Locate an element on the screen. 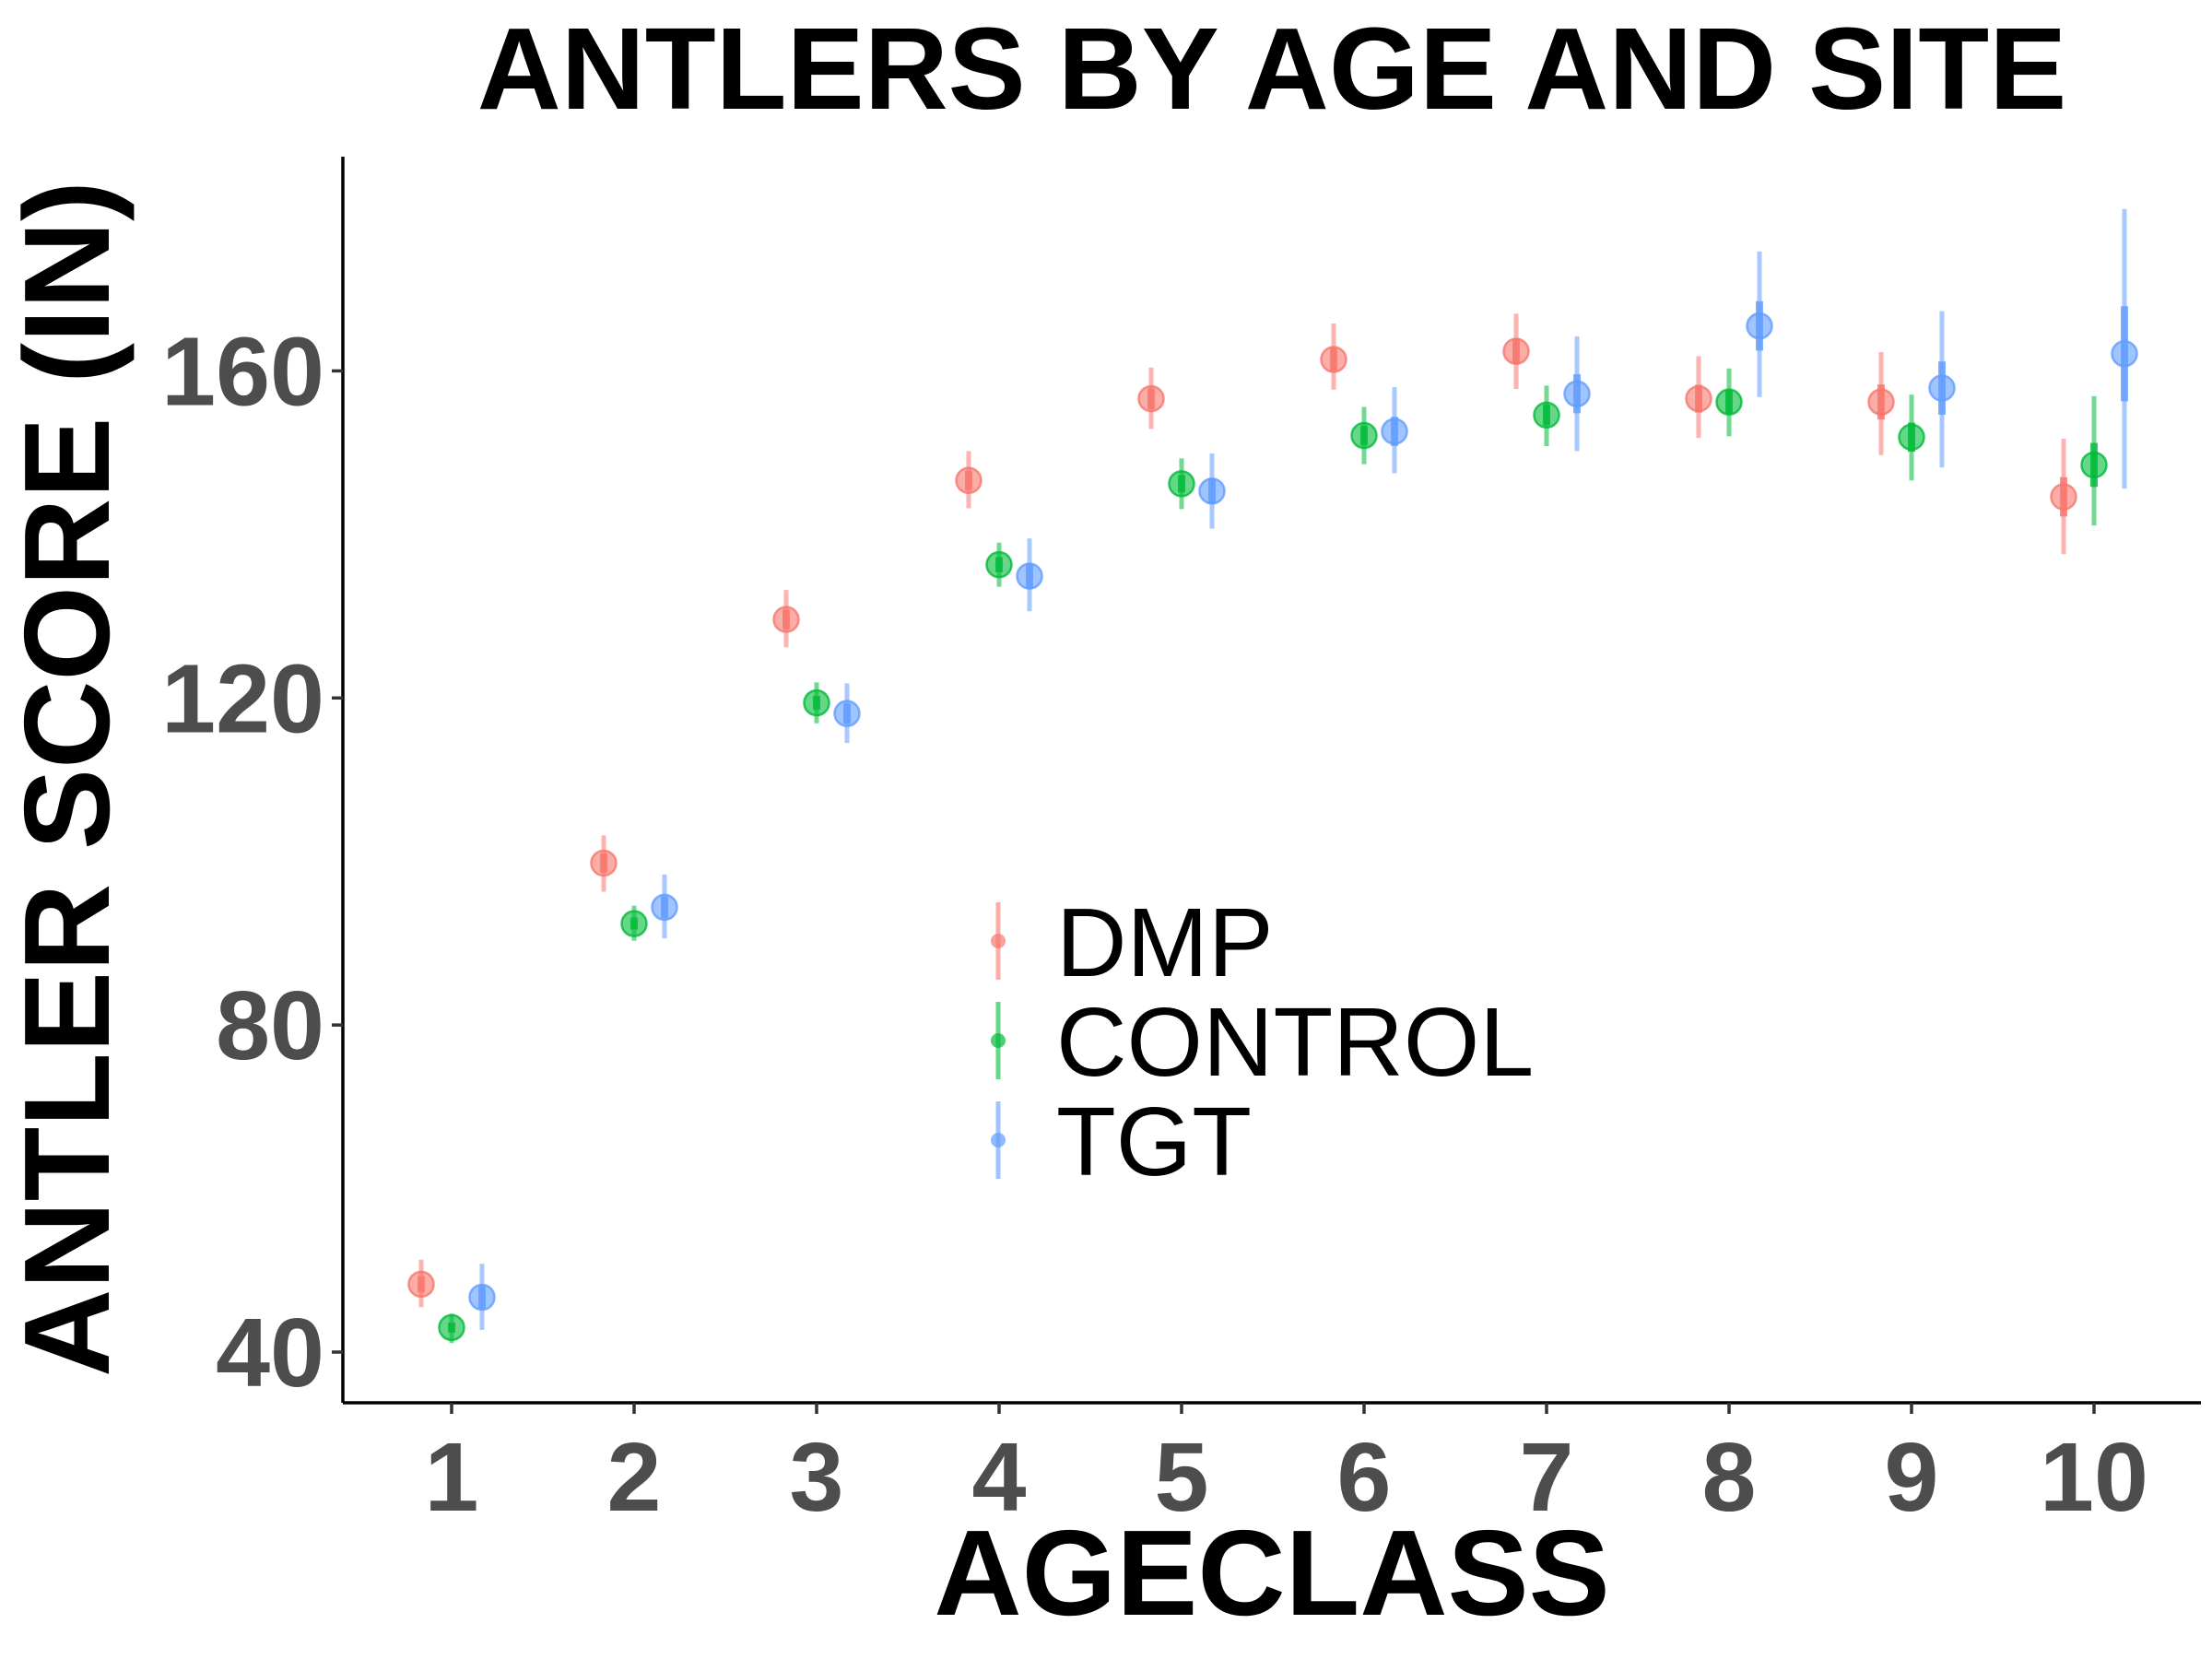  x-tick-label: 3 is located at coordinates (817, 1477).